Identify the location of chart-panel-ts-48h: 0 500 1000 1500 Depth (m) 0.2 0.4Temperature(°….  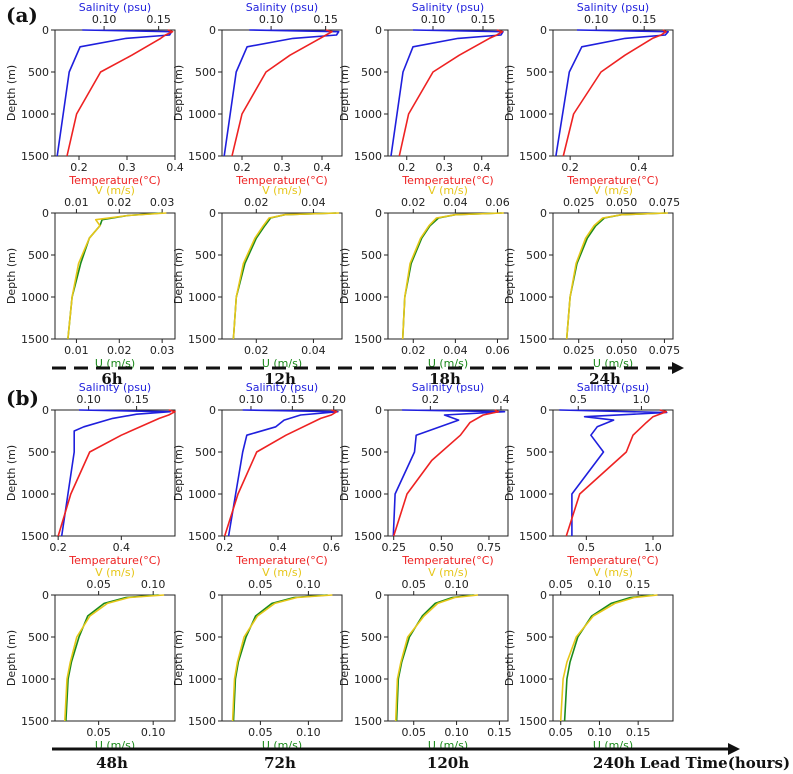
(90, 474).